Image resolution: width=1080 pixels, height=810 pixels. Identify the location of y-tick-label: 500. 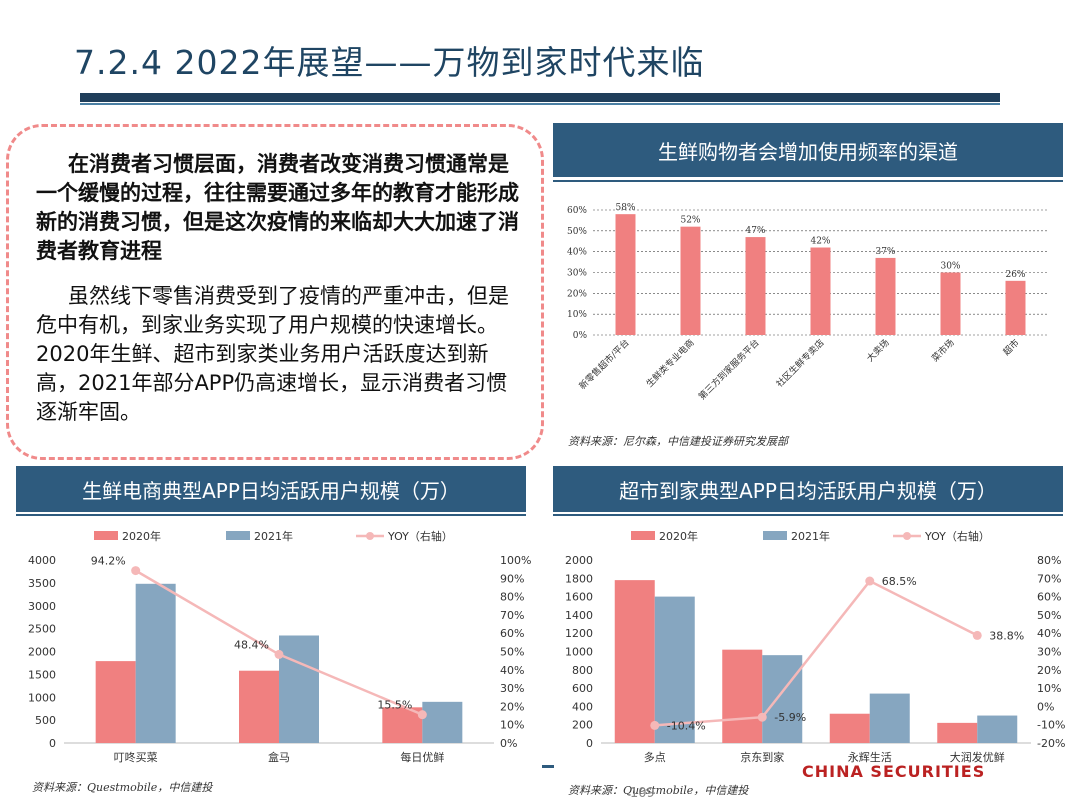
(45, 720).